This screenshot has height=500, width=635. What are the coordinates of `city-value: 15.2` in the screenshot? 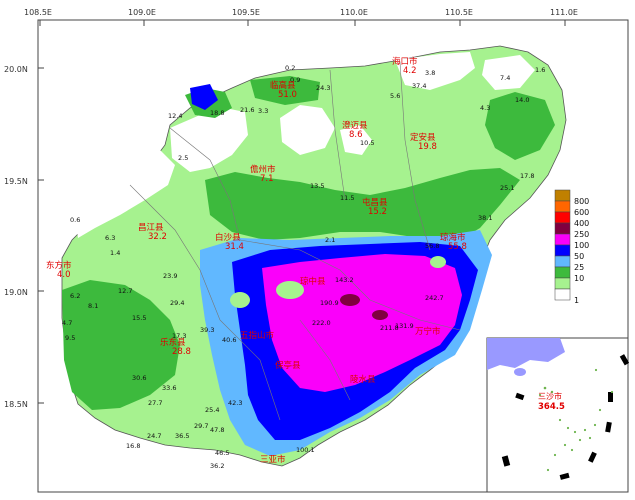 It's located at (377, 212).